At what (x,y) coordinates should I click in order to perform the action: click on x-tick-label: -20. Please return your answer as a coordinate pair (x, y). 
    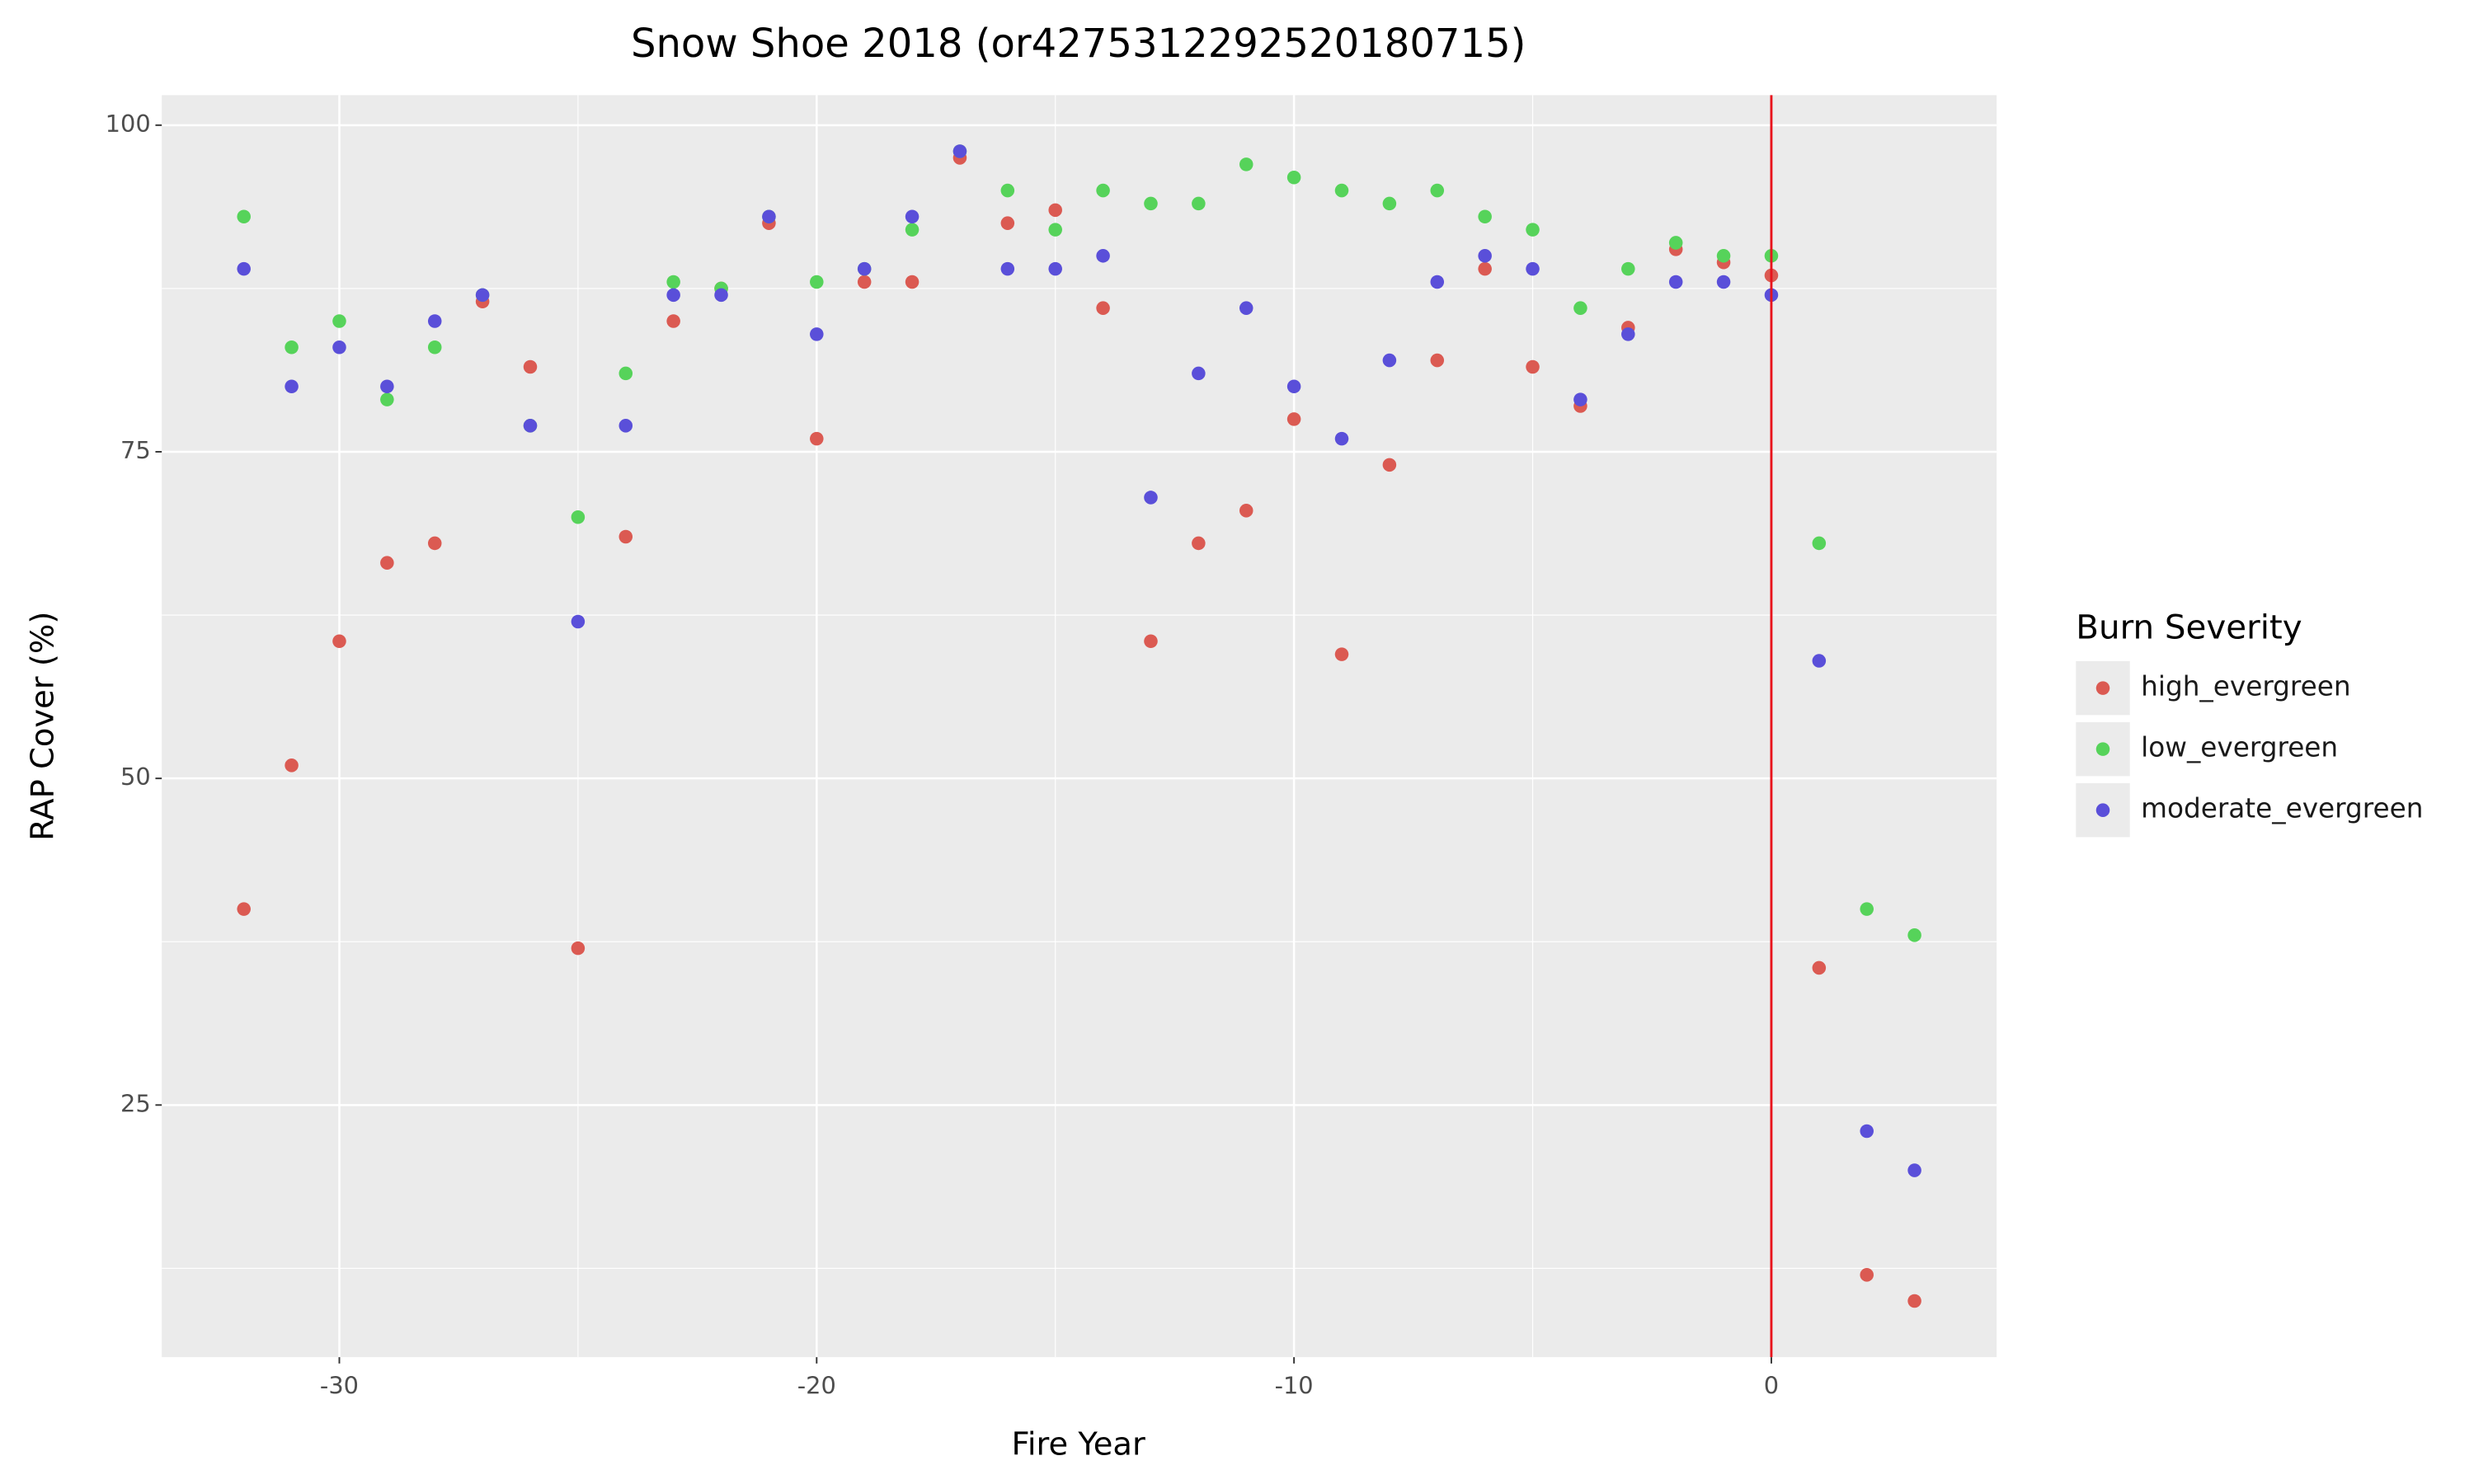
    Looking at the image, I should click on (816, 1386).